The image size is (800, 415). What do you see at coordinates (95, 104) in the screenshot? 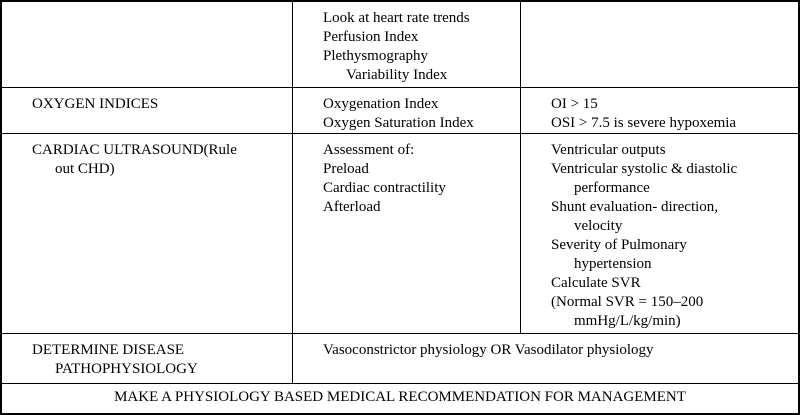
I see `text-line: OXYGEN INDICES` at bounding box center [95, 104].